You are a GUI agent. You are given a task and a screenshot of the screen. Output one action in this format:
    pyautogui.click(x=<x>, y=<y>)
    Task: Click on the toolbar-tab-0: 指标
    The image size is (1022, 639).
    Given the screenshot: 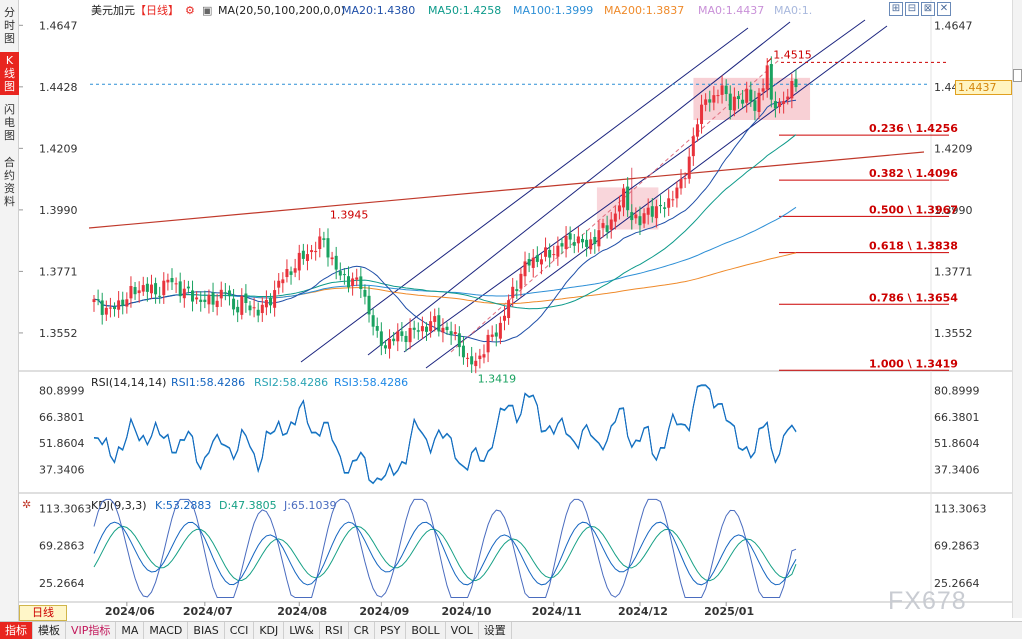 What is the action you would take?
    pyautogui.click(x=16, y=630)
    